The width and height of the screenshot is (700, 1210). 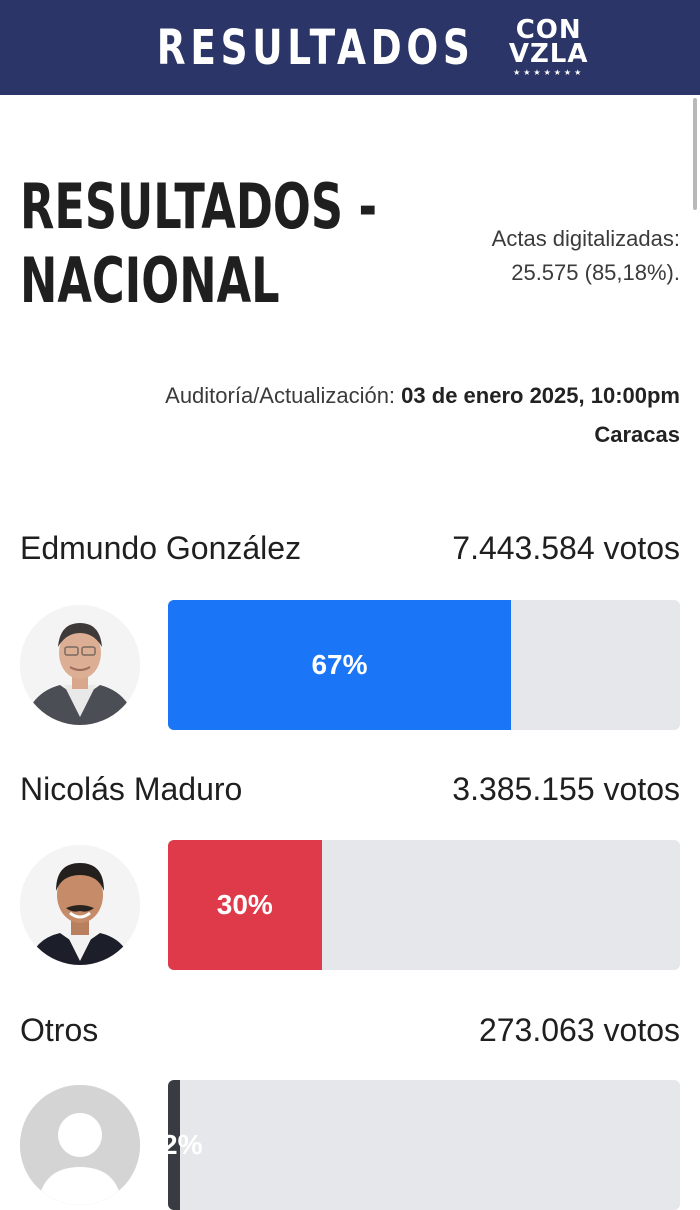 What do you see at coordinates (80, 1145) in the screenshot?
I see `default-avatar-icon` at bounding box center [80, 1145].